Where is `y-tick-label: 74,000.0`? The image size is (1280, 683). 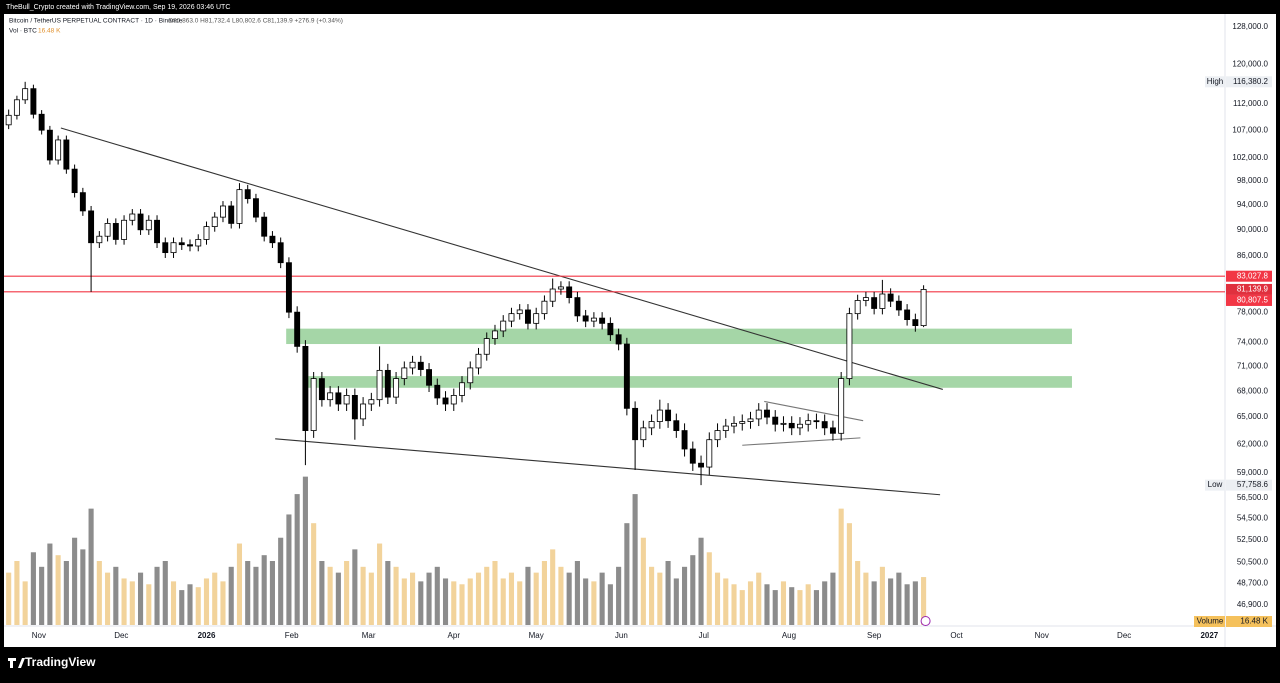 y-tick-label: 74,000.0 is located at coordinates (1253, 342).